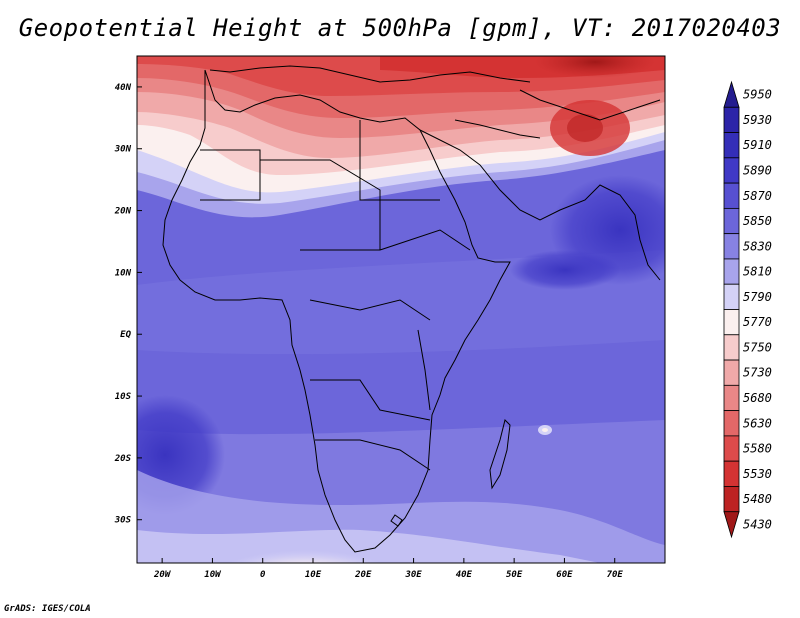 This screenshot has width=800, height=618. What do you see at coordinates (757, 297) in the screenshot?
I see `colorbar-label: 5790` at bounding box center [757, 297].